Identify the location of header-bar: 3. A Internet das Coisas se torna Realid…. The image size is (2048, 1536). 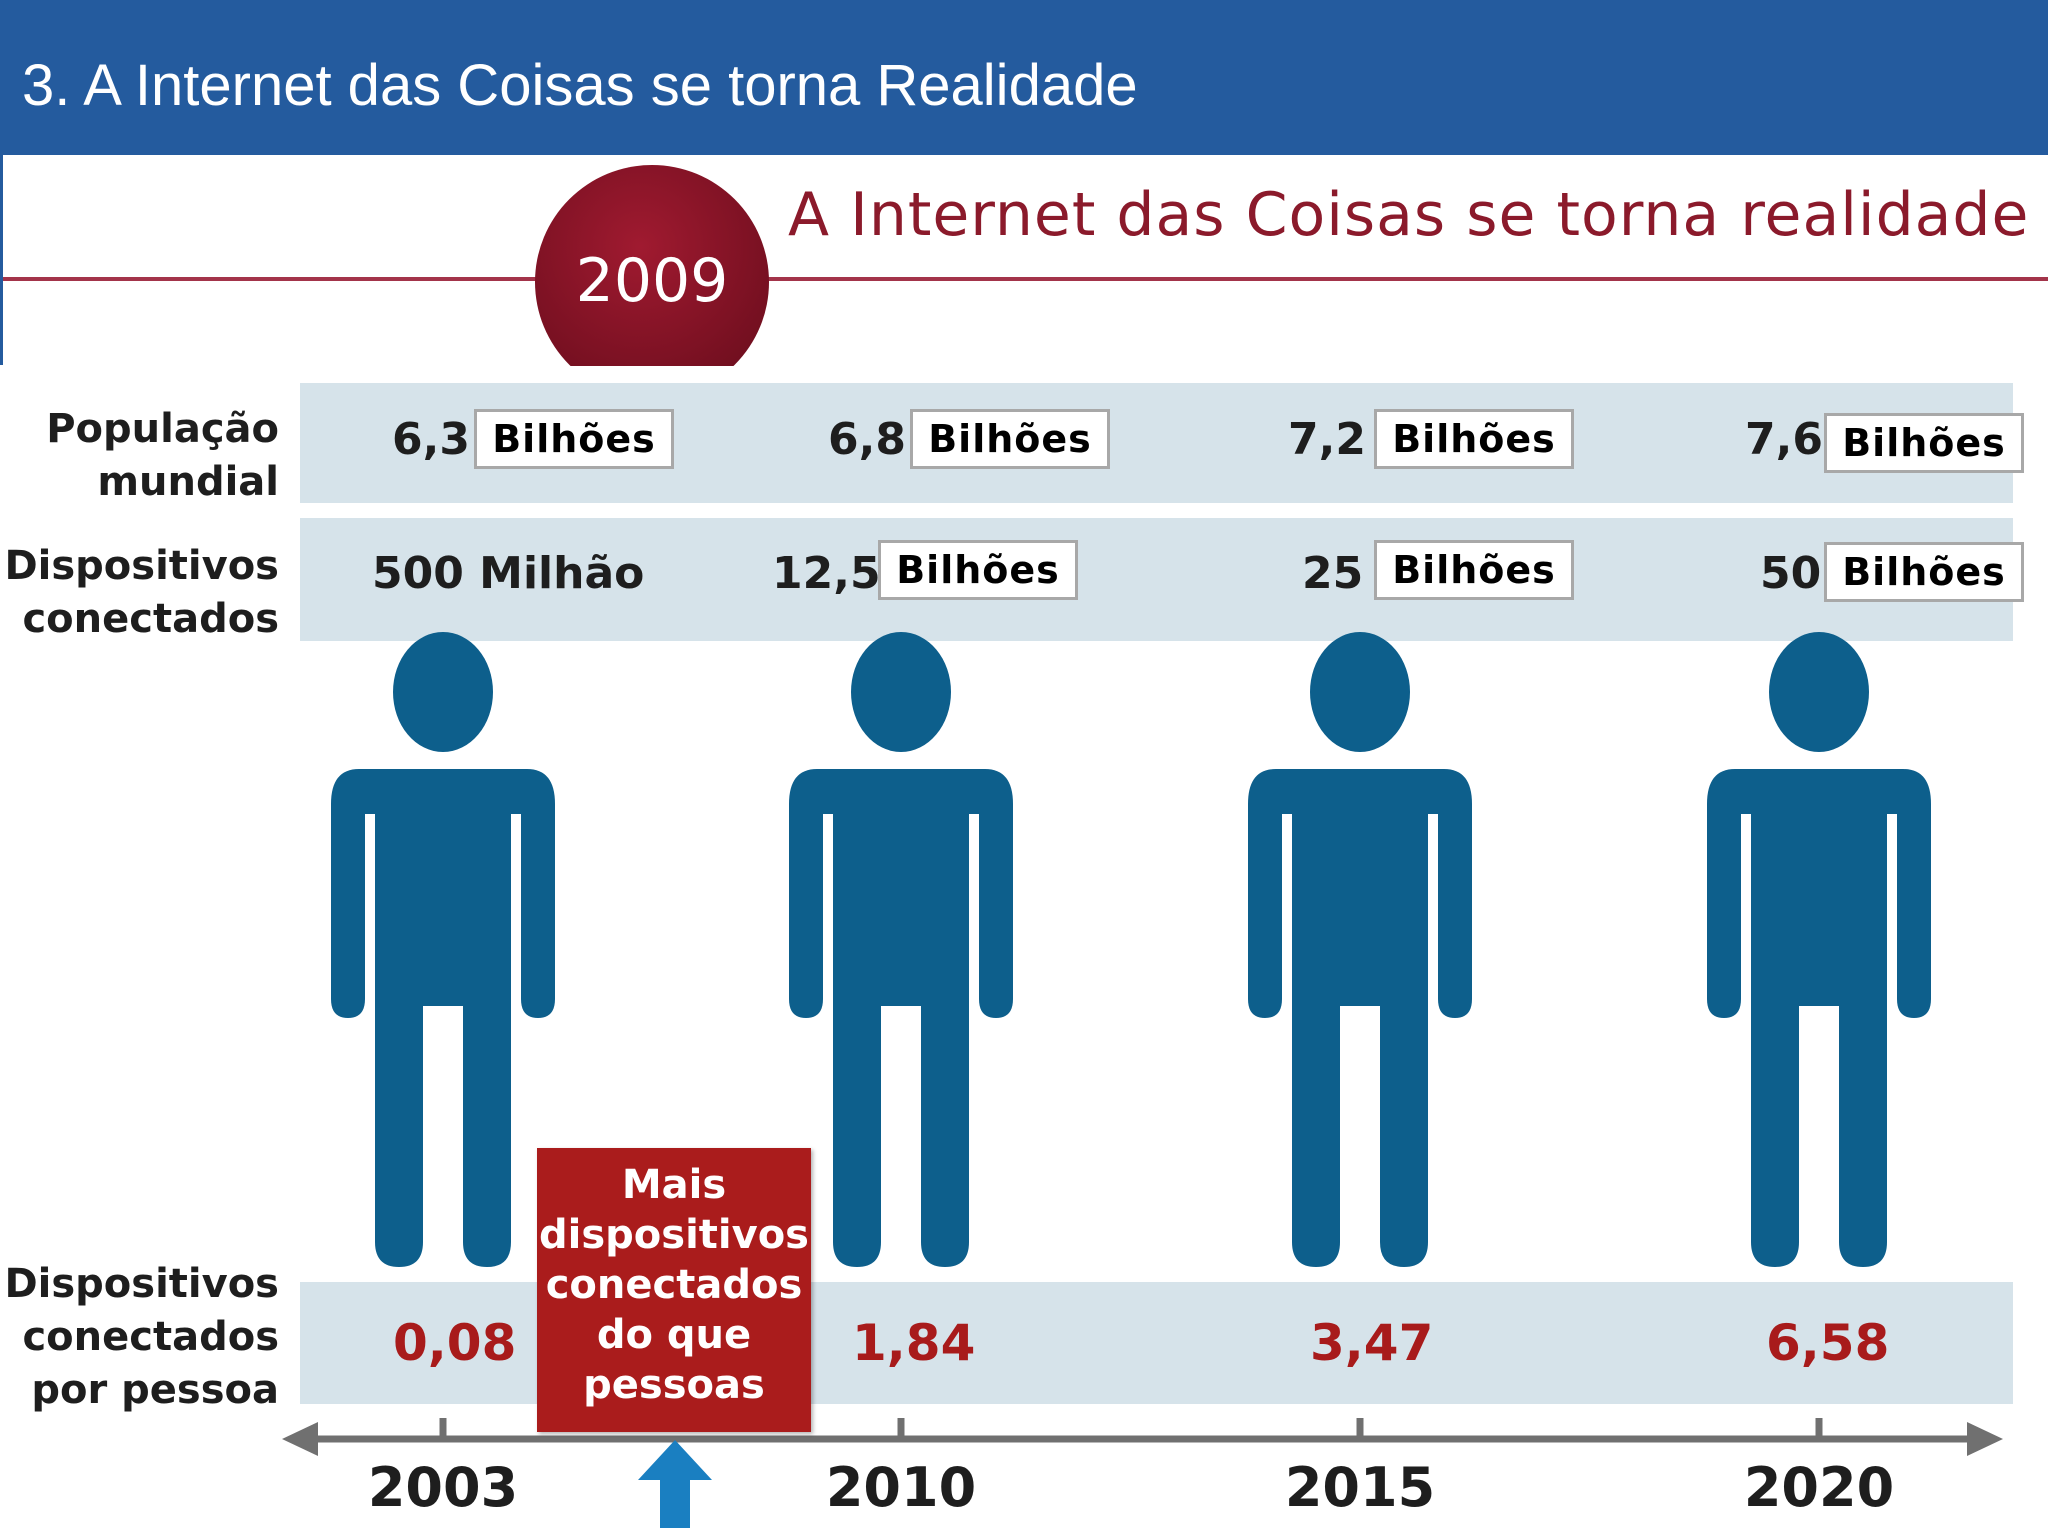
(1024, 77).